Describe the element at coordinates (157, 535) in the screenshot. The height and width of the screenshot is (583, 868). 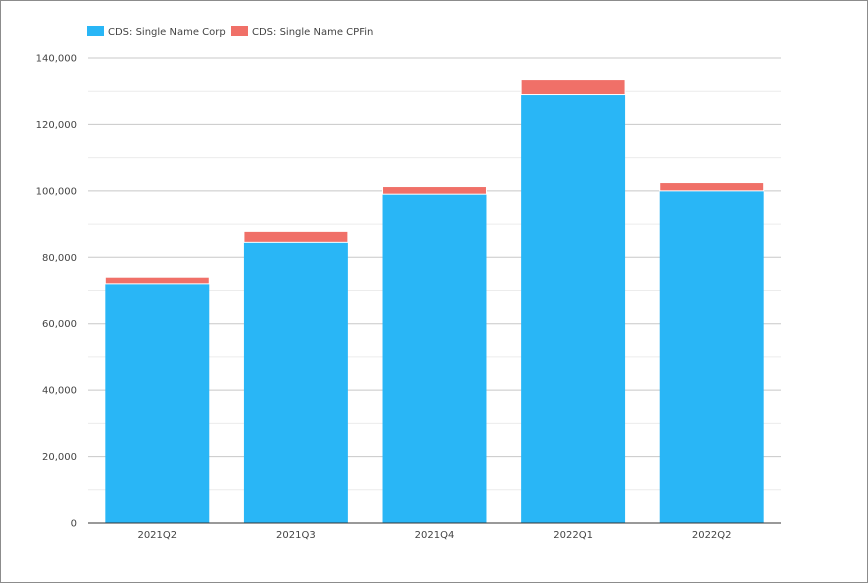
I see `x-tick-label: 2021Q2` at that location.